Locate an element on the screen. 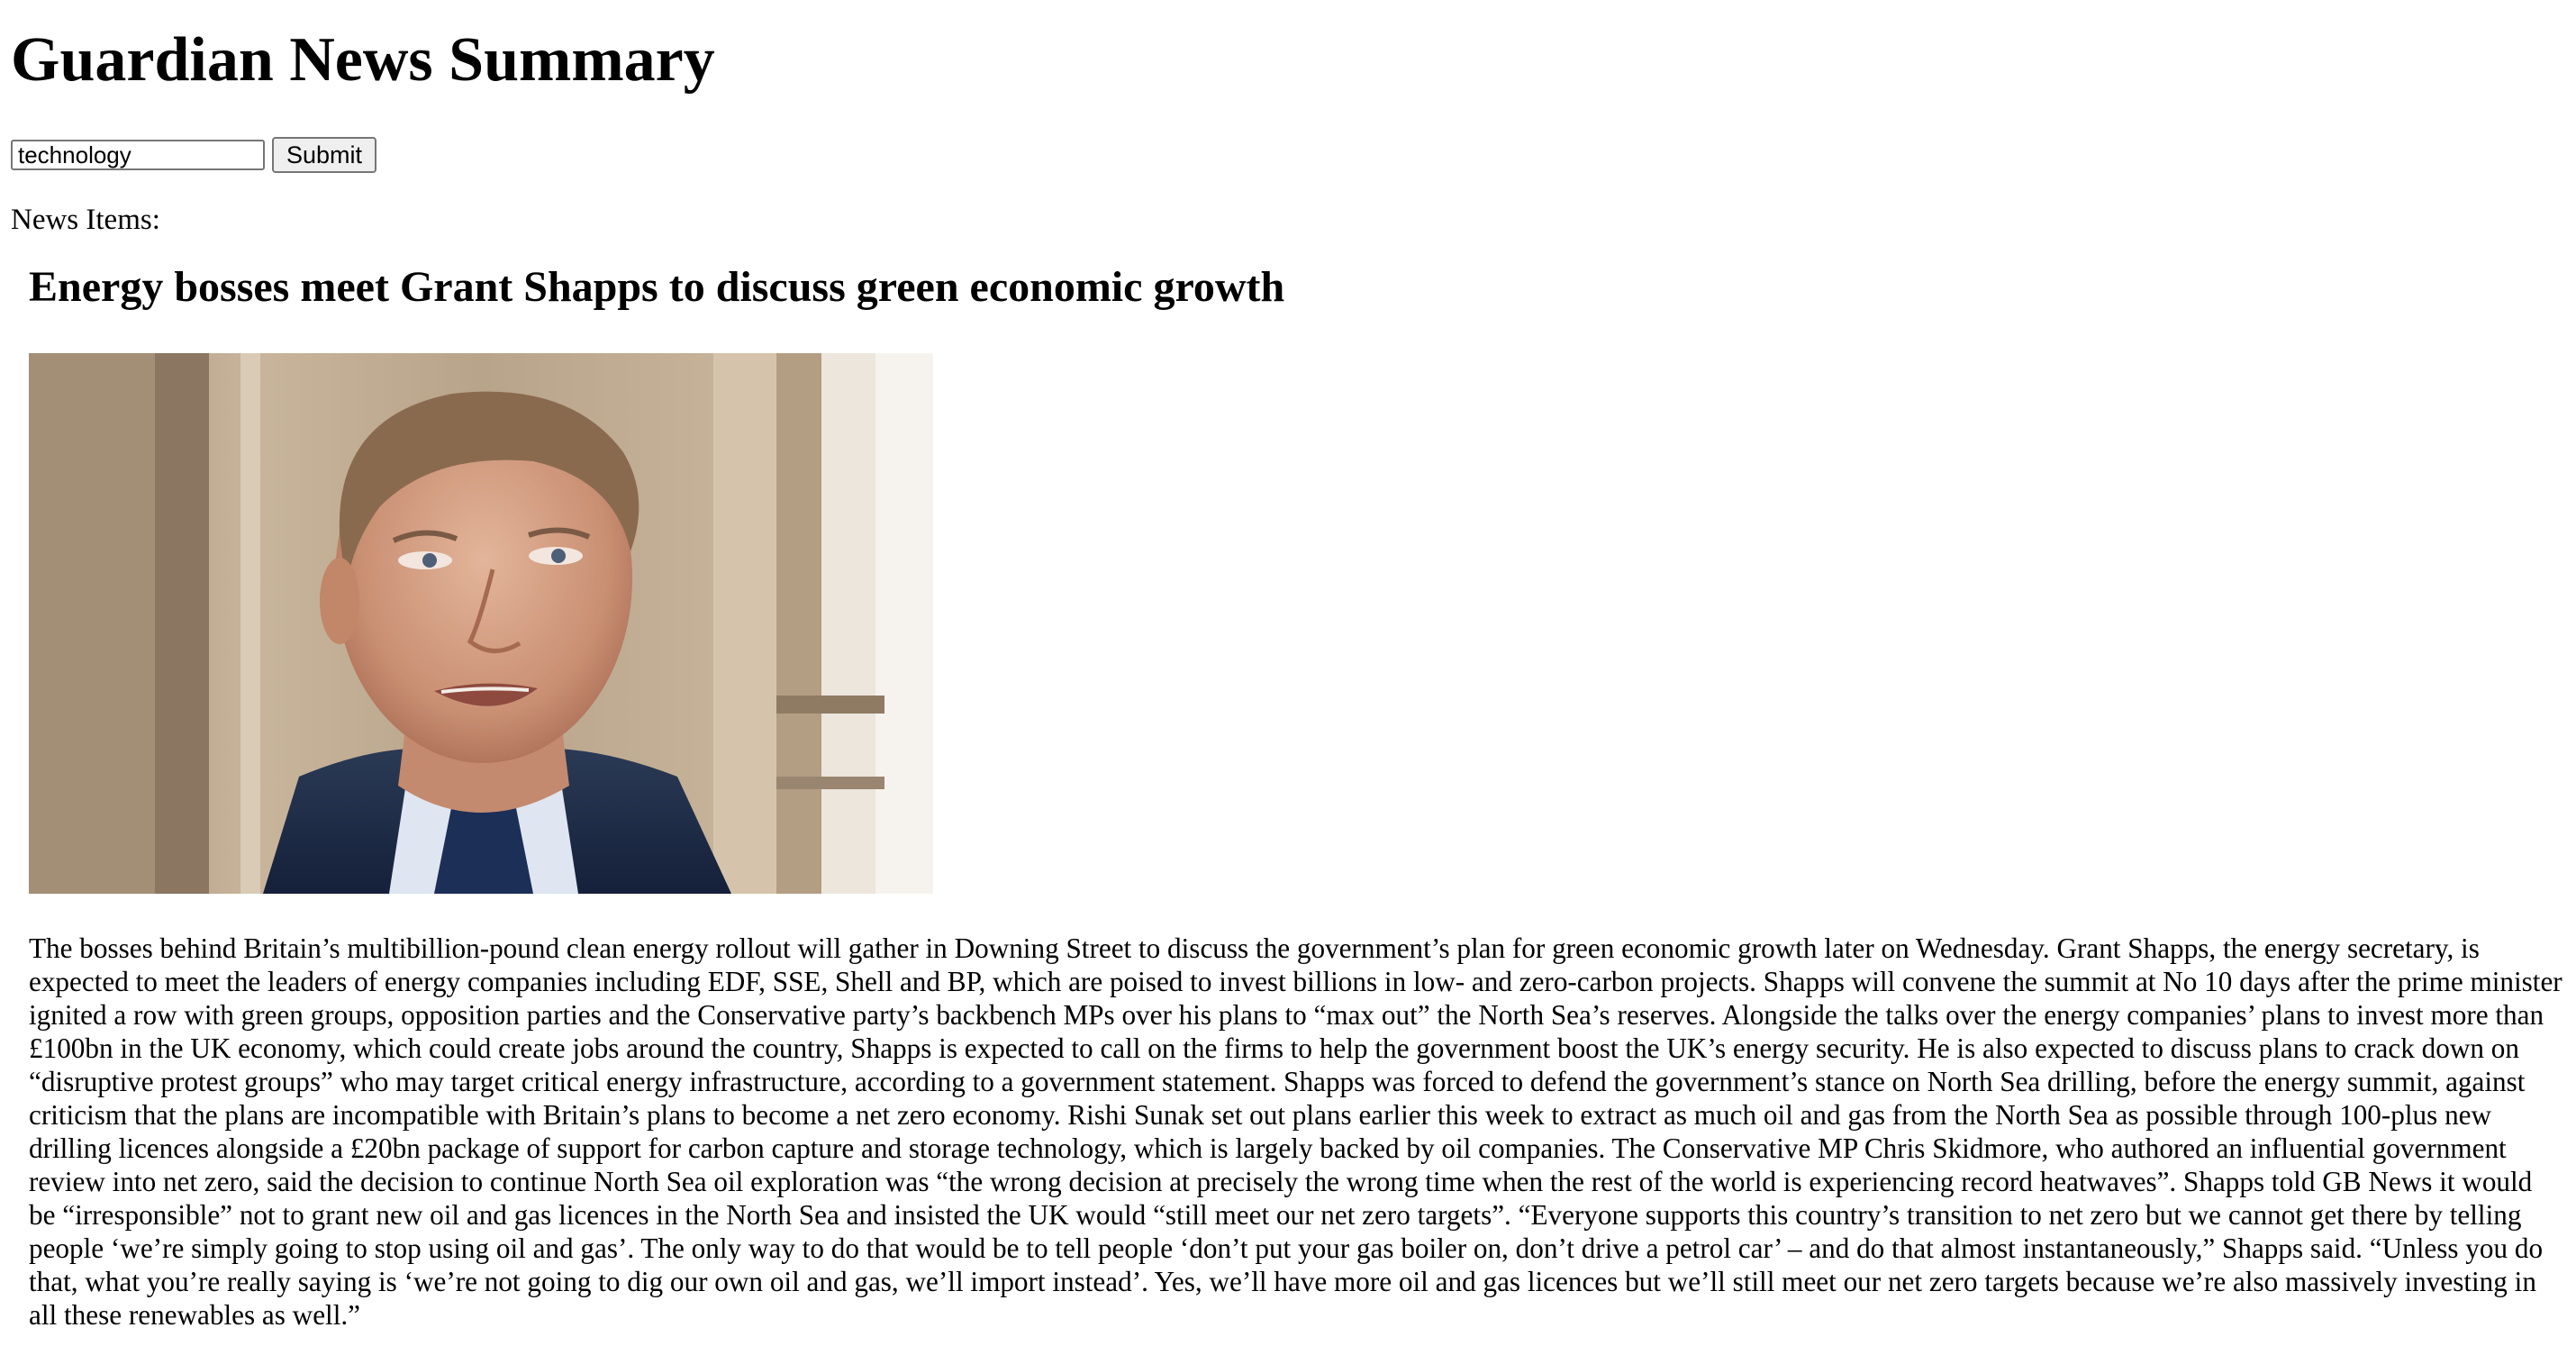 The image size is (2576, 1364). portrait-photo-icon is located at coordinates (481, 623).